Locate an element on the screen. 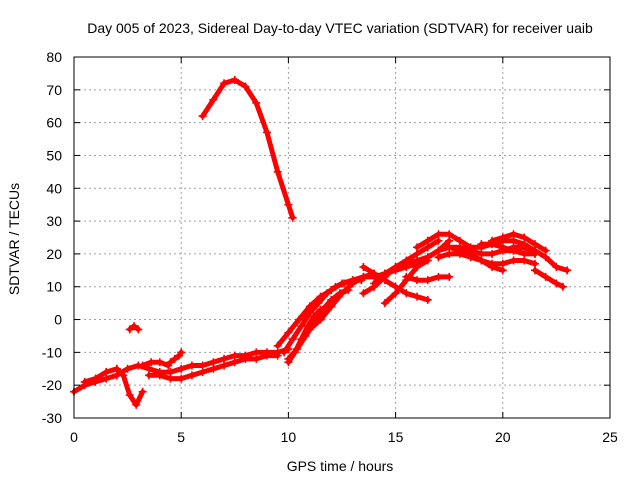 This screenshot has height=480, width=640. series-trace-v is located at coordinates (503, 247).